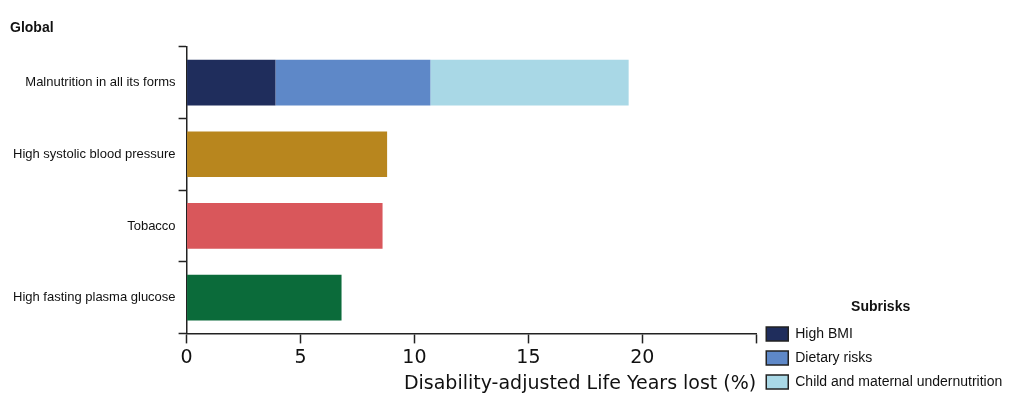 This screenshot has width=1017, height=403. Describe the element at coordinates (899, 380) in the screenshot. I see `legend-label: Child and maternal undernutrition` at that location.